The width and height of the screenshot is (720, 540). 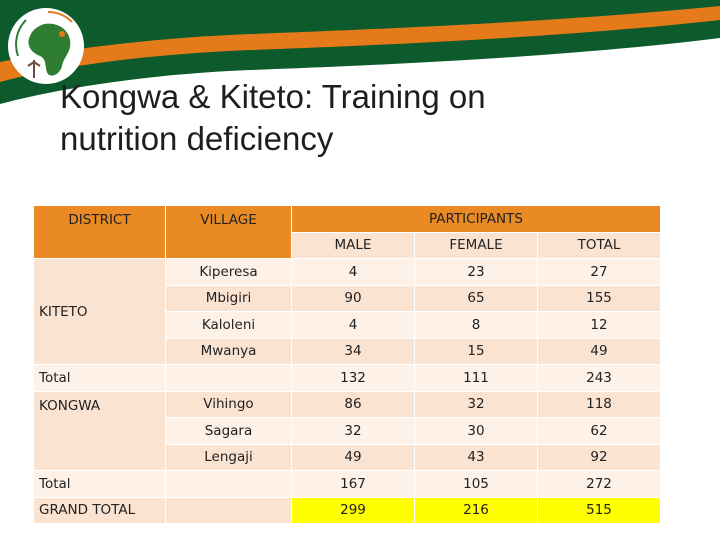 What do you see at coordinates (599, 325) in the screenshot?
I see `total-cell: 12` at bounding box center [599, 325].